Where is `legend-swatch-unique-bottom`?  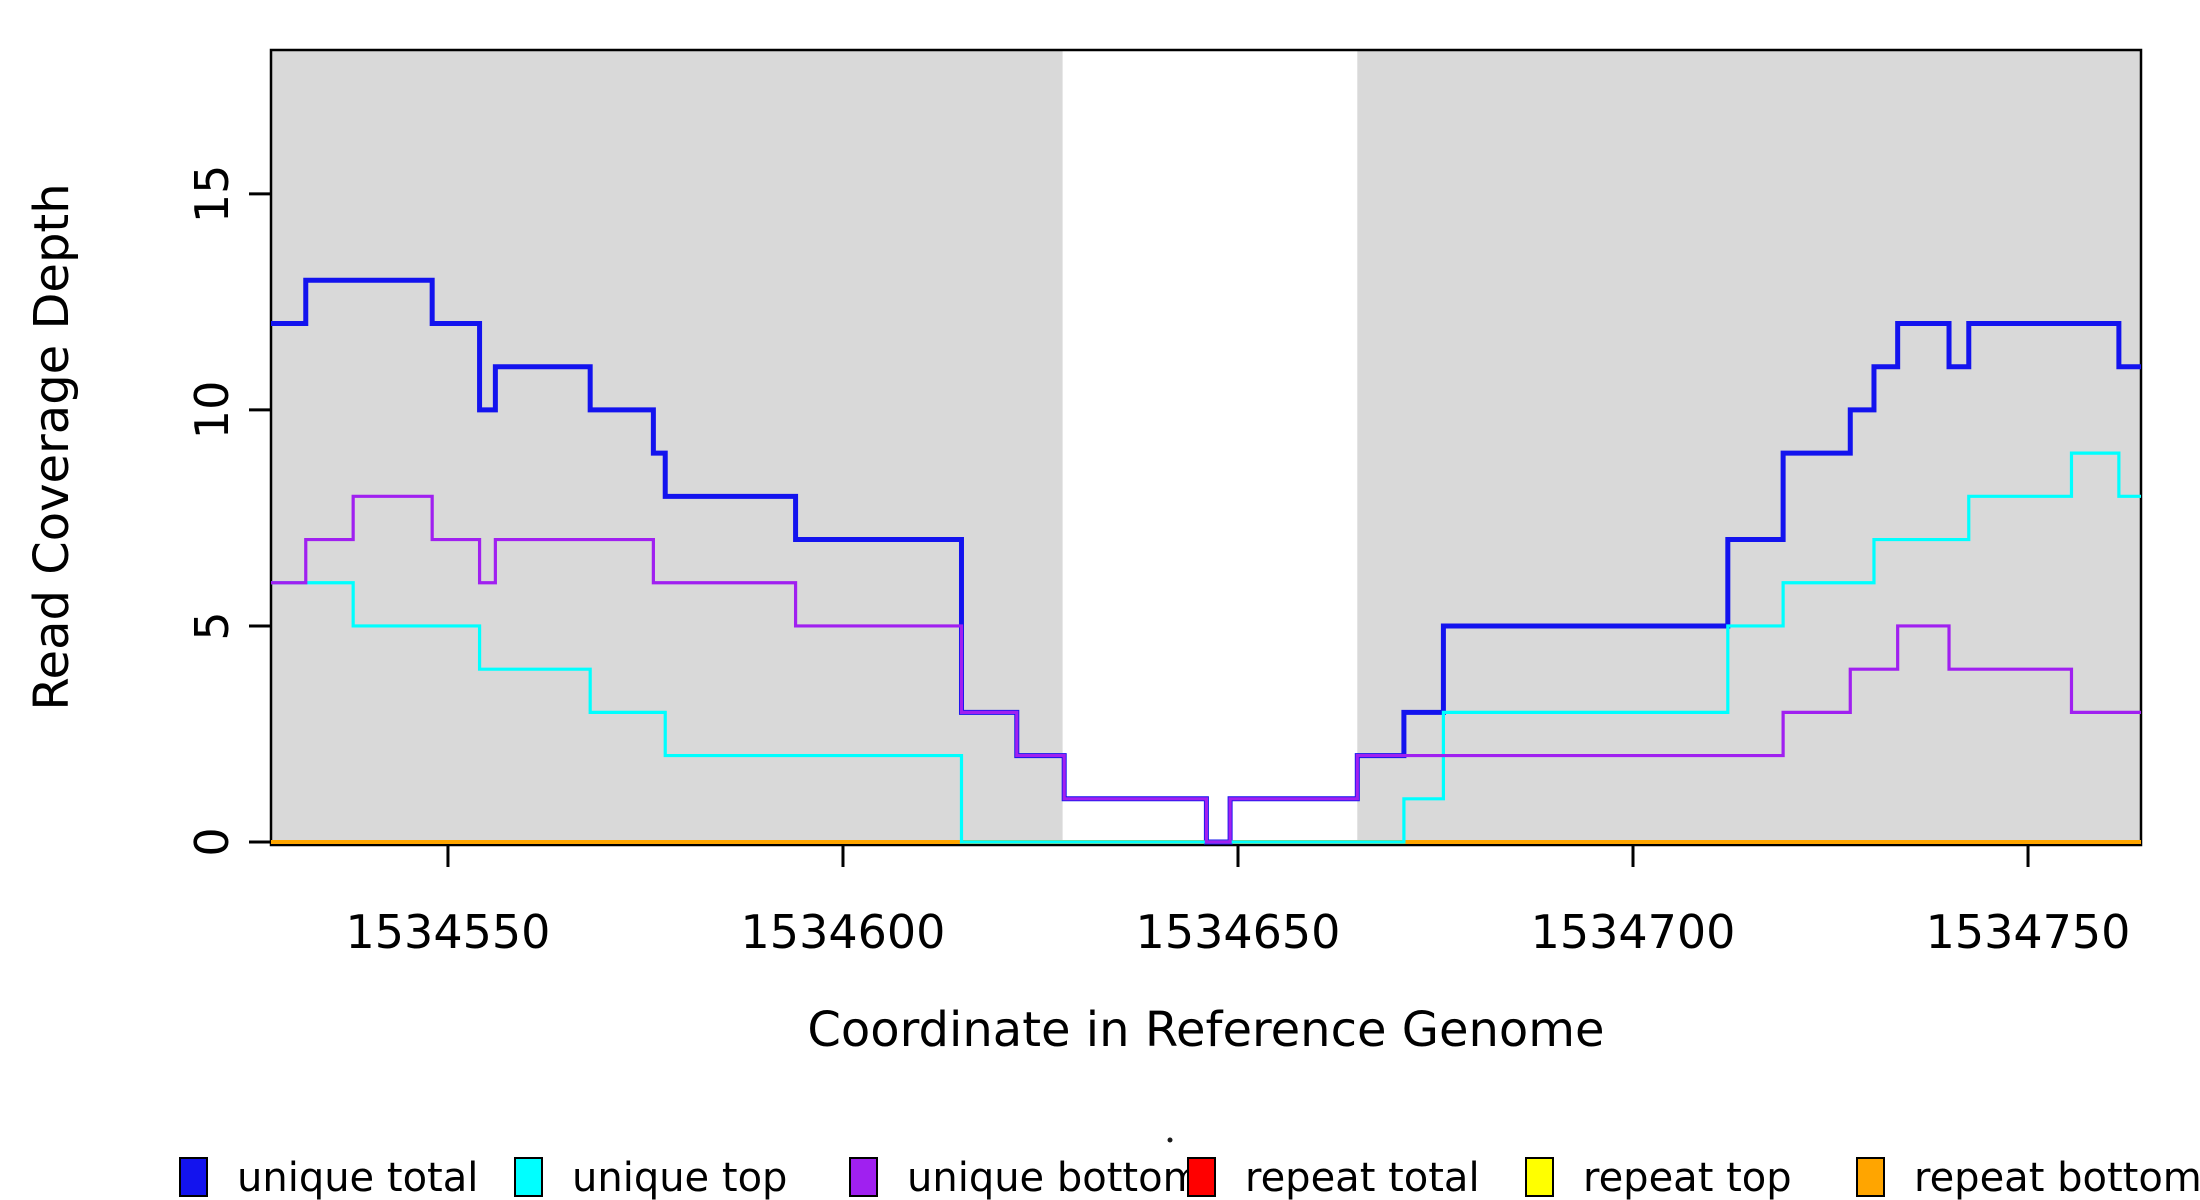
legend-swatch-unique-bottom is located at coordinates (863, 1177).